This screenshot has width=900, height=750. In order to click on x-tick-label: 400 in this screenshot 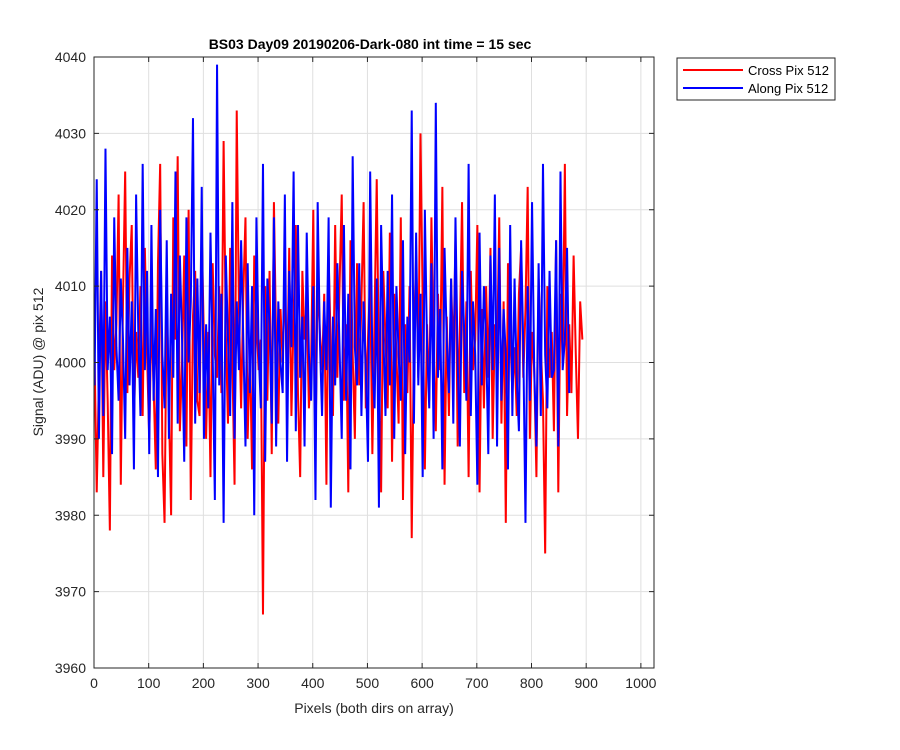, I will do `click(313, 683)`.